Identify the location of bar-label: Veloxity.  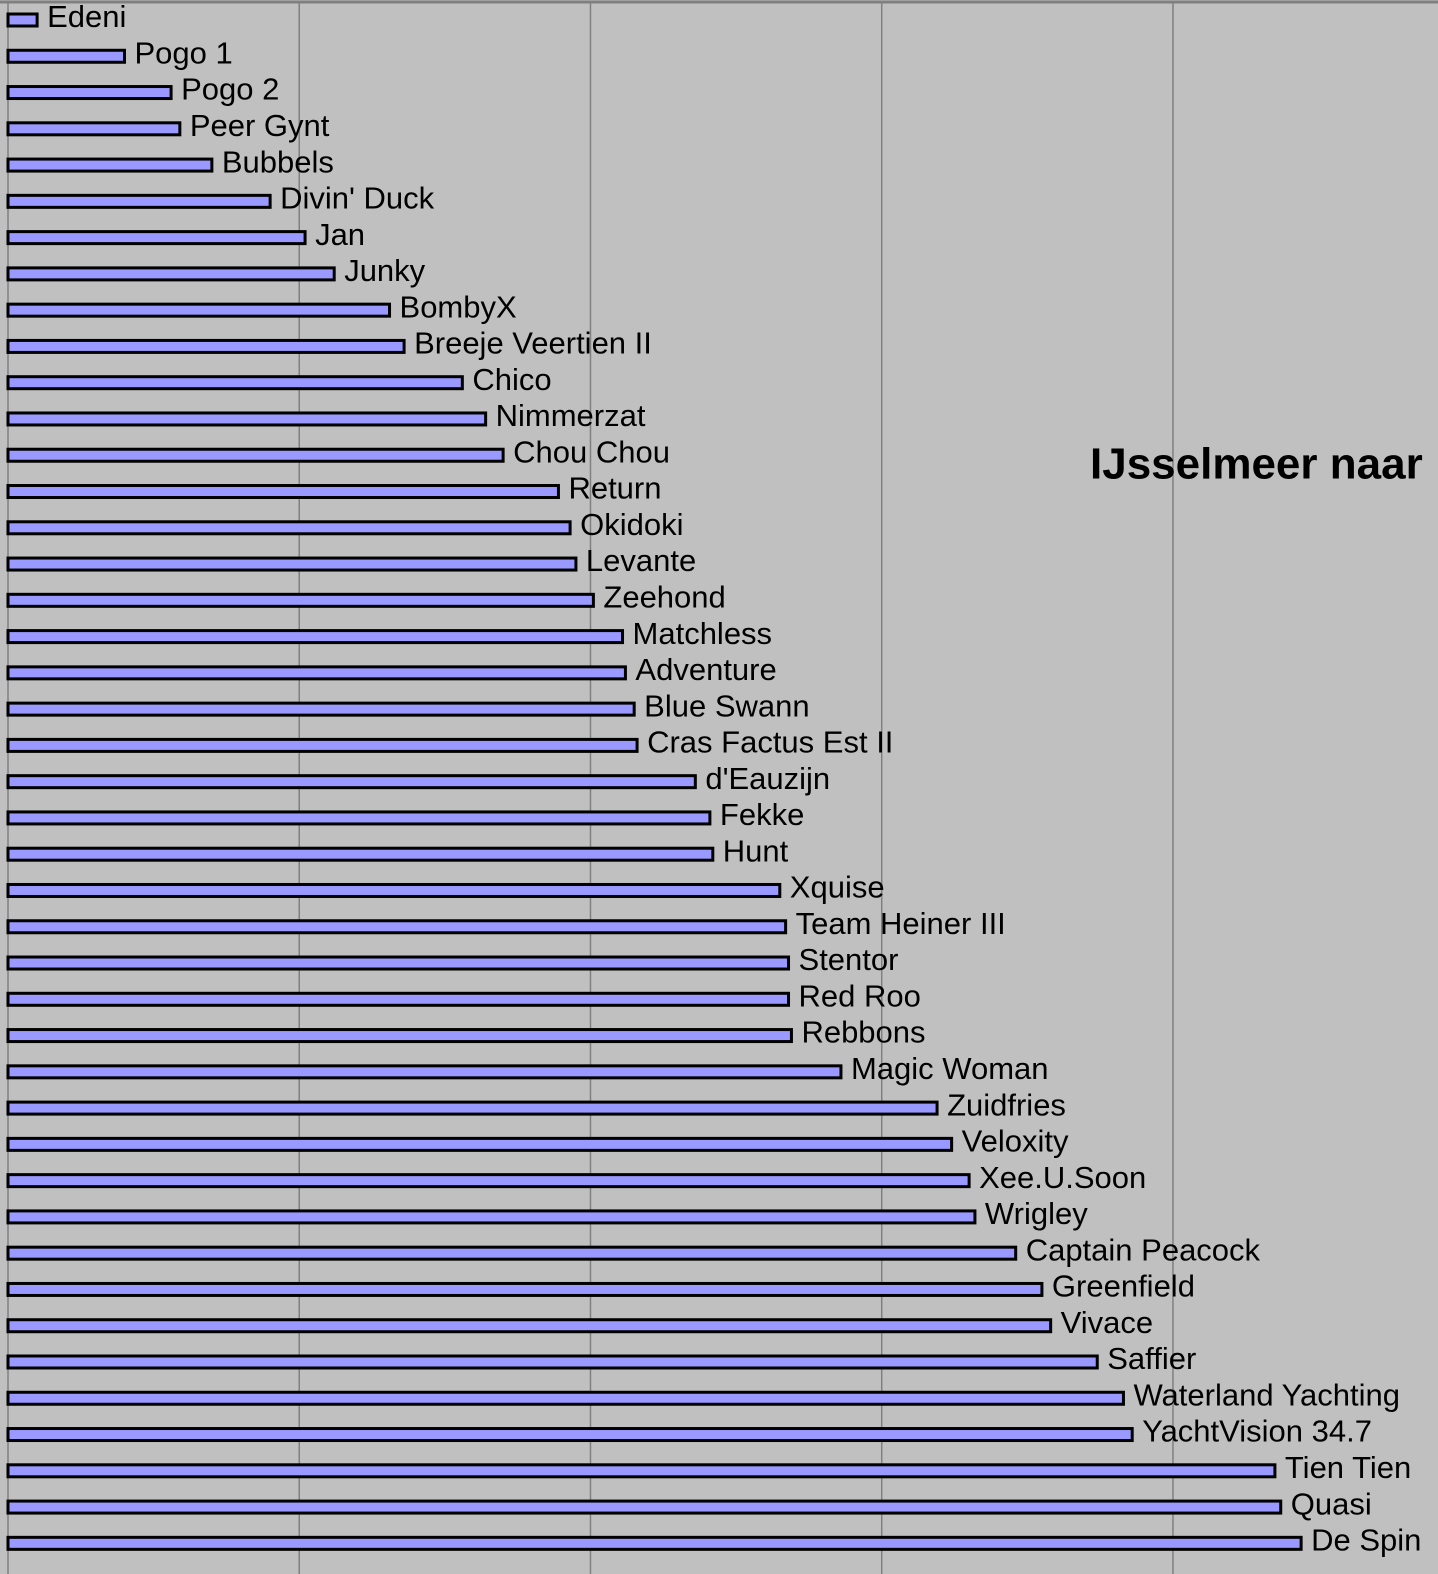
(1015, 1141).